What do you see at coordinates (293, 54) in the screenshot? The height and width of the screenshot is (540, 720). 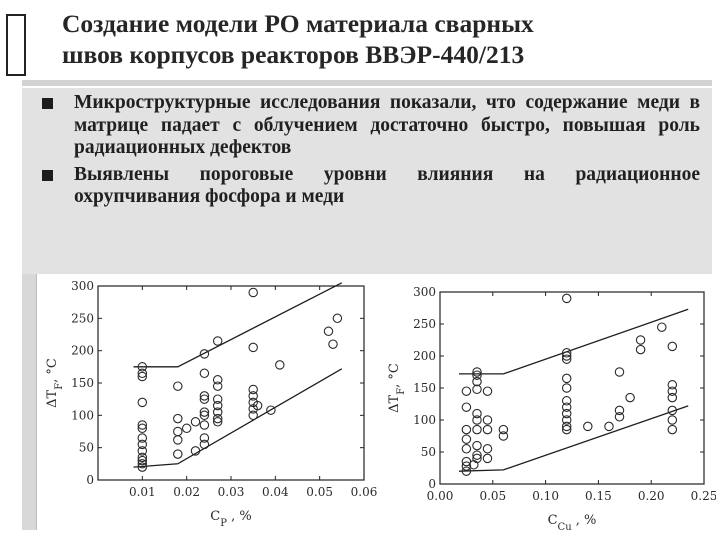 I see `title-line-2: швов корпусов реакторов ВВЭР-440/213` at bounding box center [293, 54].